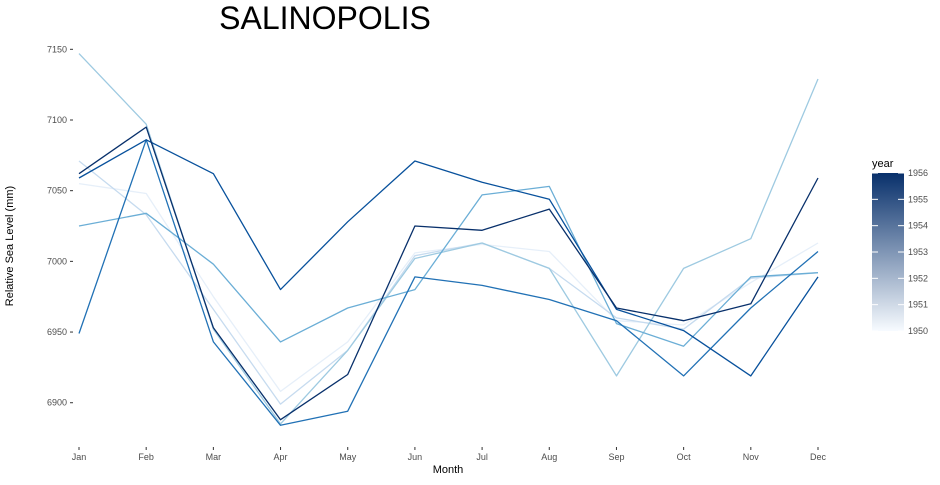 The height and width of the screenshot is (485, 940). I want to click on x-tick-label: Jun, so click(415, 457).